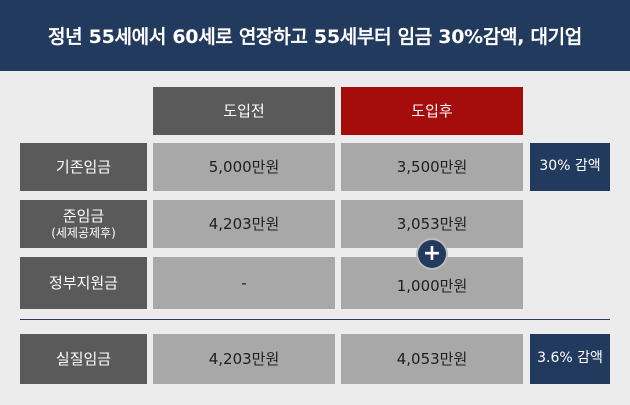 Image resolution: width=630 pixels, height=405 pixels. Describe the element at coordinates (244, 283) in the screenshot. I see `government-subsidy-before: -` at that location.